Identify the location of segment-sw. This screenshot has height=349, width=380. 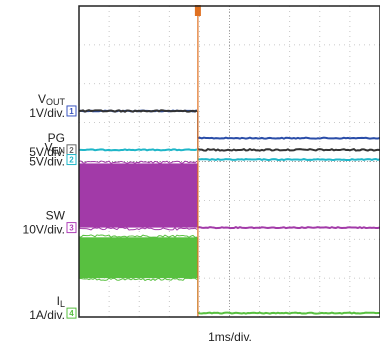
(288, 227).